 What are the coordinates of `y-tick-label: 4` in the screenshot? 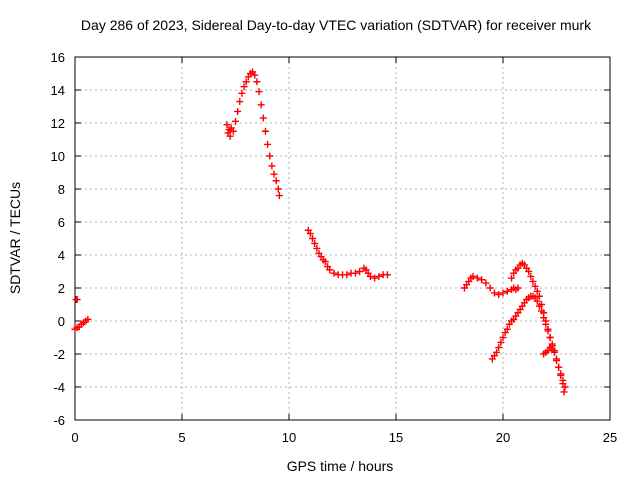 It's located at (61, 255).